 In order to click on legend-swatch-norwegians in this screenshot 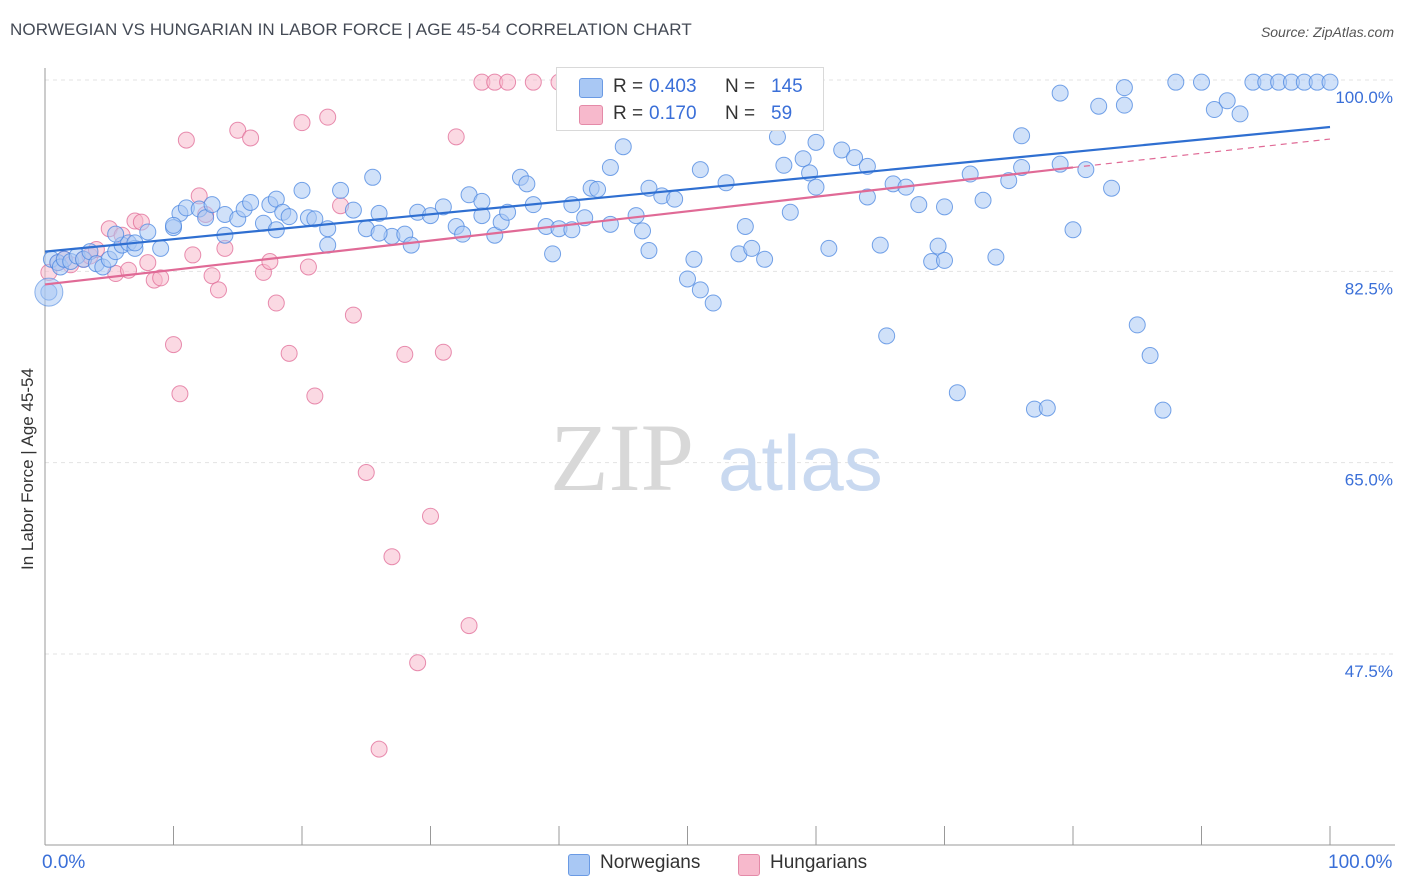, I will do `click(591, 88)`.